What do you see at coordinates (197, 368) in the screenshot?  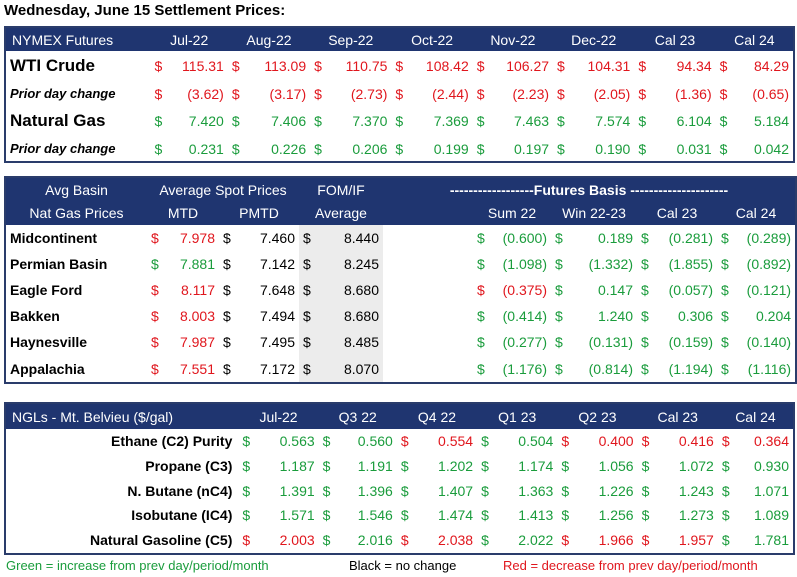 I see `price-value: 7.551` at bounding box center [197, 368].